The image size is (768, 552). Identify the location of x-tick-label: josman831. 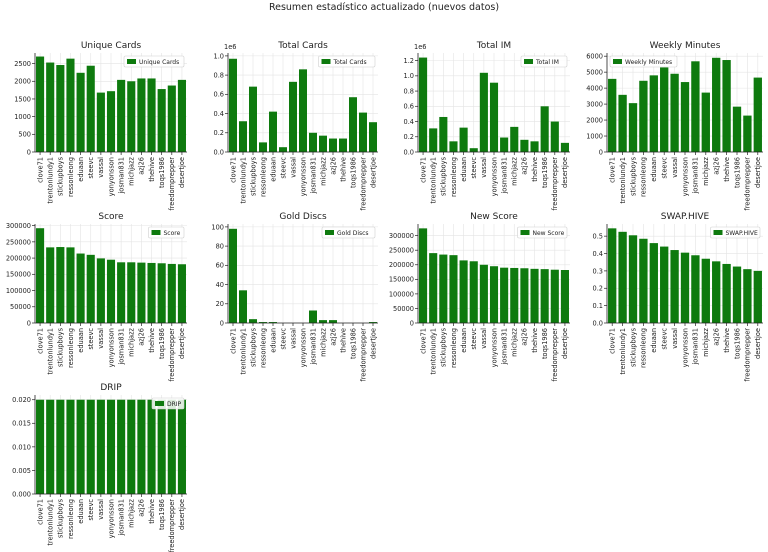
(313, 176).